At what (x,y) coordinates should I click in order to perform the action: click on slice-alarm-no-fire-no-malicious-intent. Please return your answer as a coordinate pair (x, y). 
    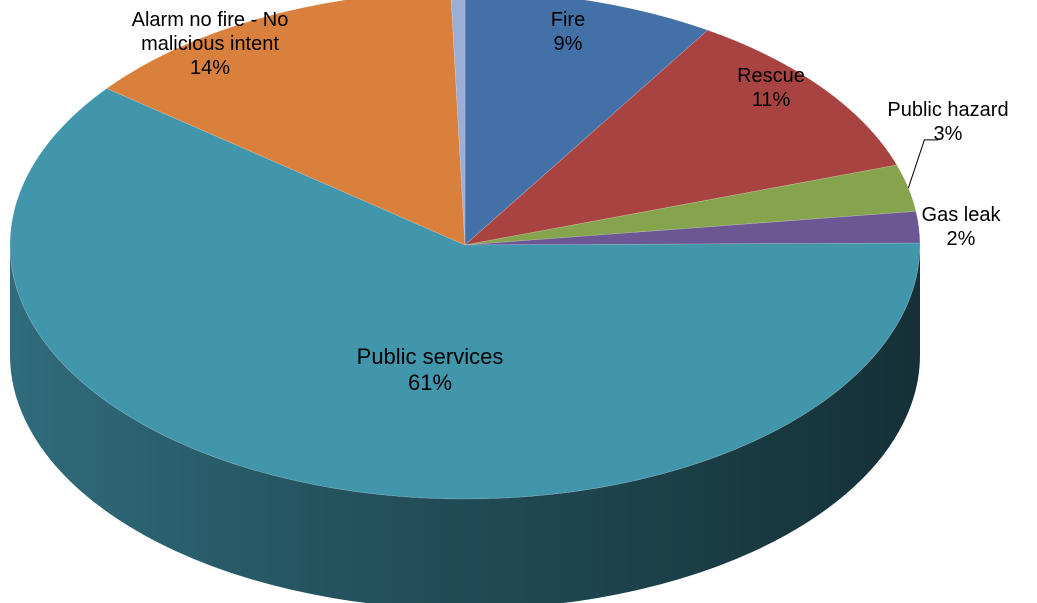
    Looking at the image, I should click on (286, 123).